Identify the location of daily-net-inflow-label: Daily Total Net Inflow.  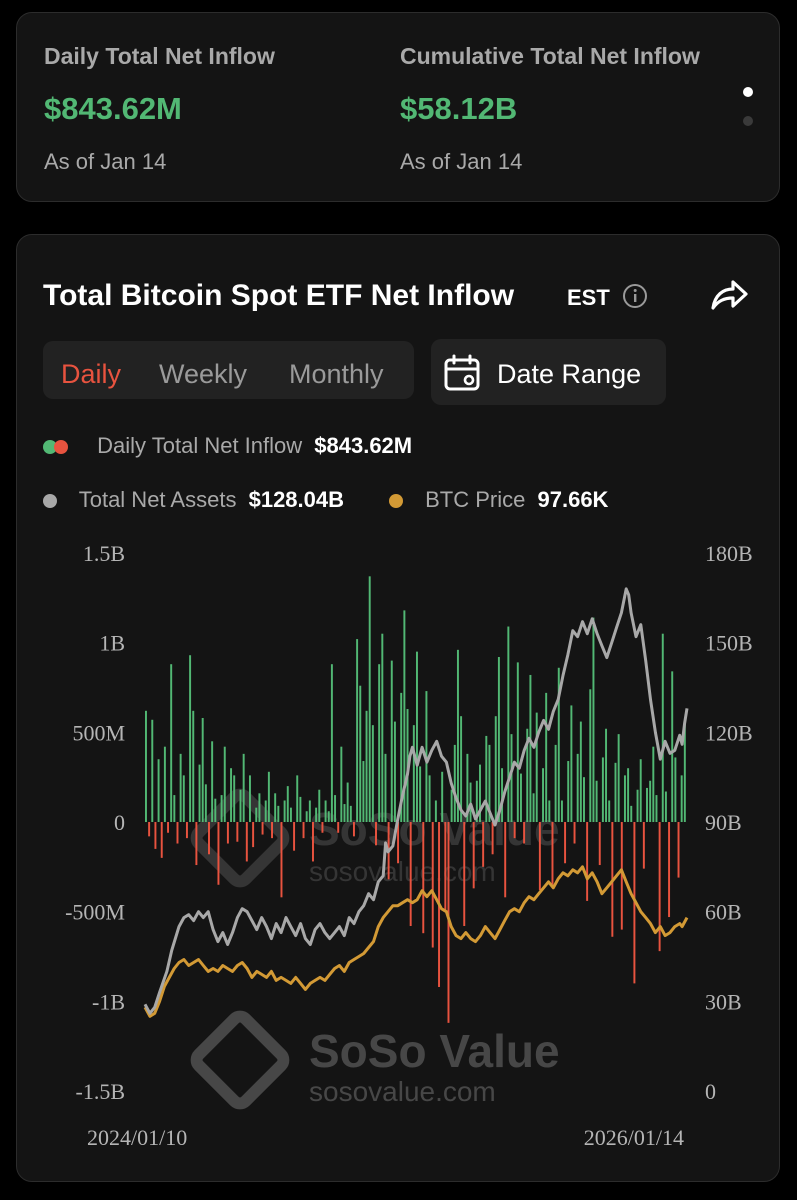
(159, 56).